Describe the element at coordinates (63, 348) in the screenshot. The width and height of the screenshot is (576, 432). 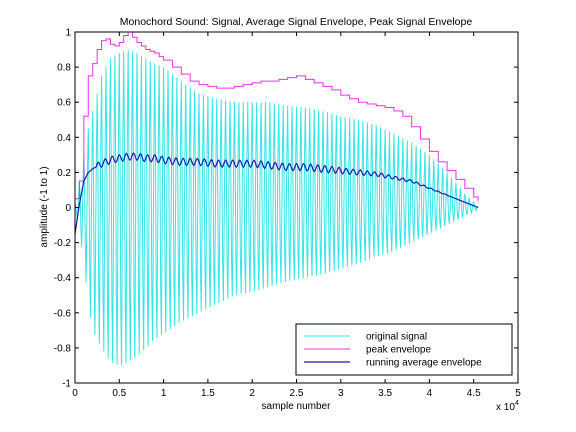
I see `y-tick-label: -0.8` at that location.